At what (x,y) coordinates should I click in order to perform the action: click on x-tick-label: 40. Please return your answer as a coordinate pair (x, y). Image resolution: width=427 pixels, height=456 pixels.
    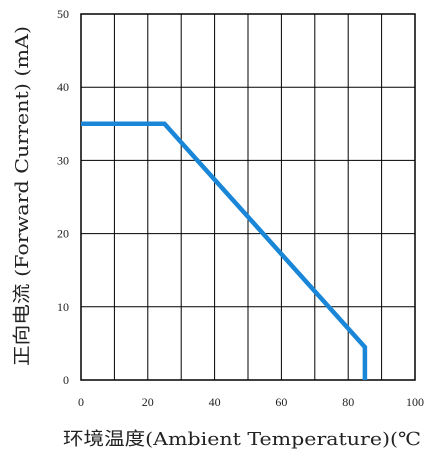
    Looking at the image, I should click on (215, 402).